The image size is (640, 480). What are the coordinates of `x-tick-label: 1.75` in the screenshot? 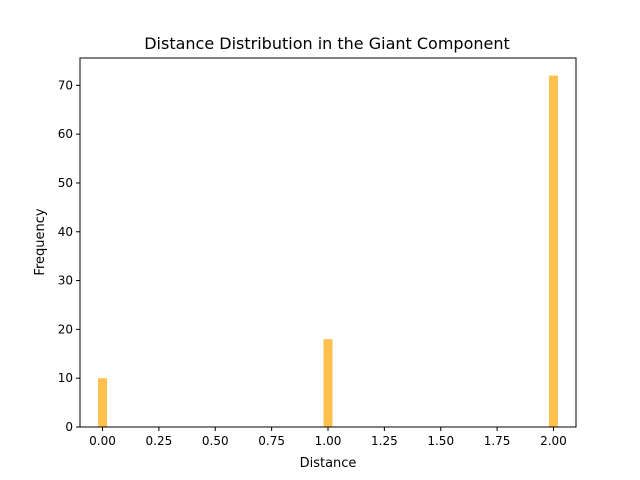 It's located at (497, 441).